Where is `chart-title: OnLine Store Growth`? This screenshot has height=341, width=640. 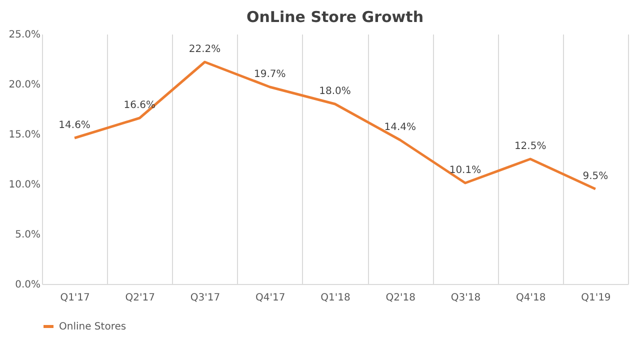
chart-title: OnLine Store Growth is located at coordinates (335, 17).